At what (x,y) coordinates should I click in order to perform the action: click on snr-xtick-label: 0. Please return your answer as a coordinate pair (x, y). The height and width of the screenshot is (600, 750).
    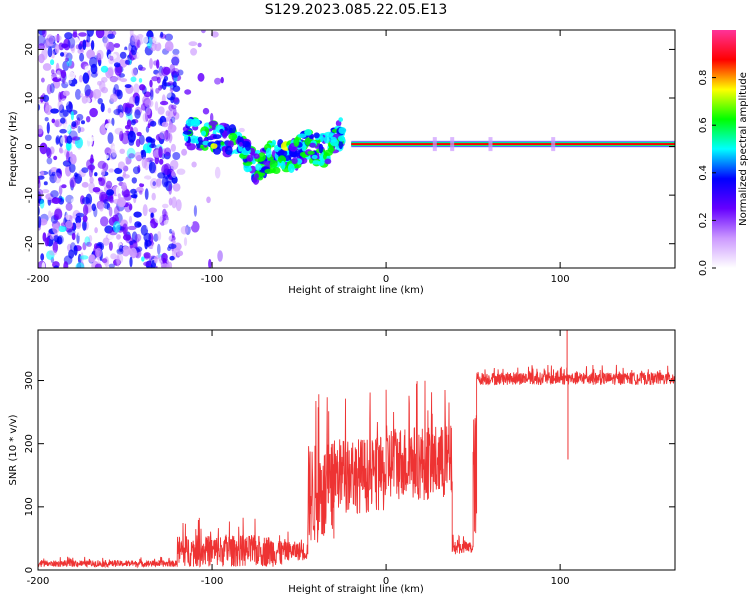
    Looking at the image, I should click on (386, 581).